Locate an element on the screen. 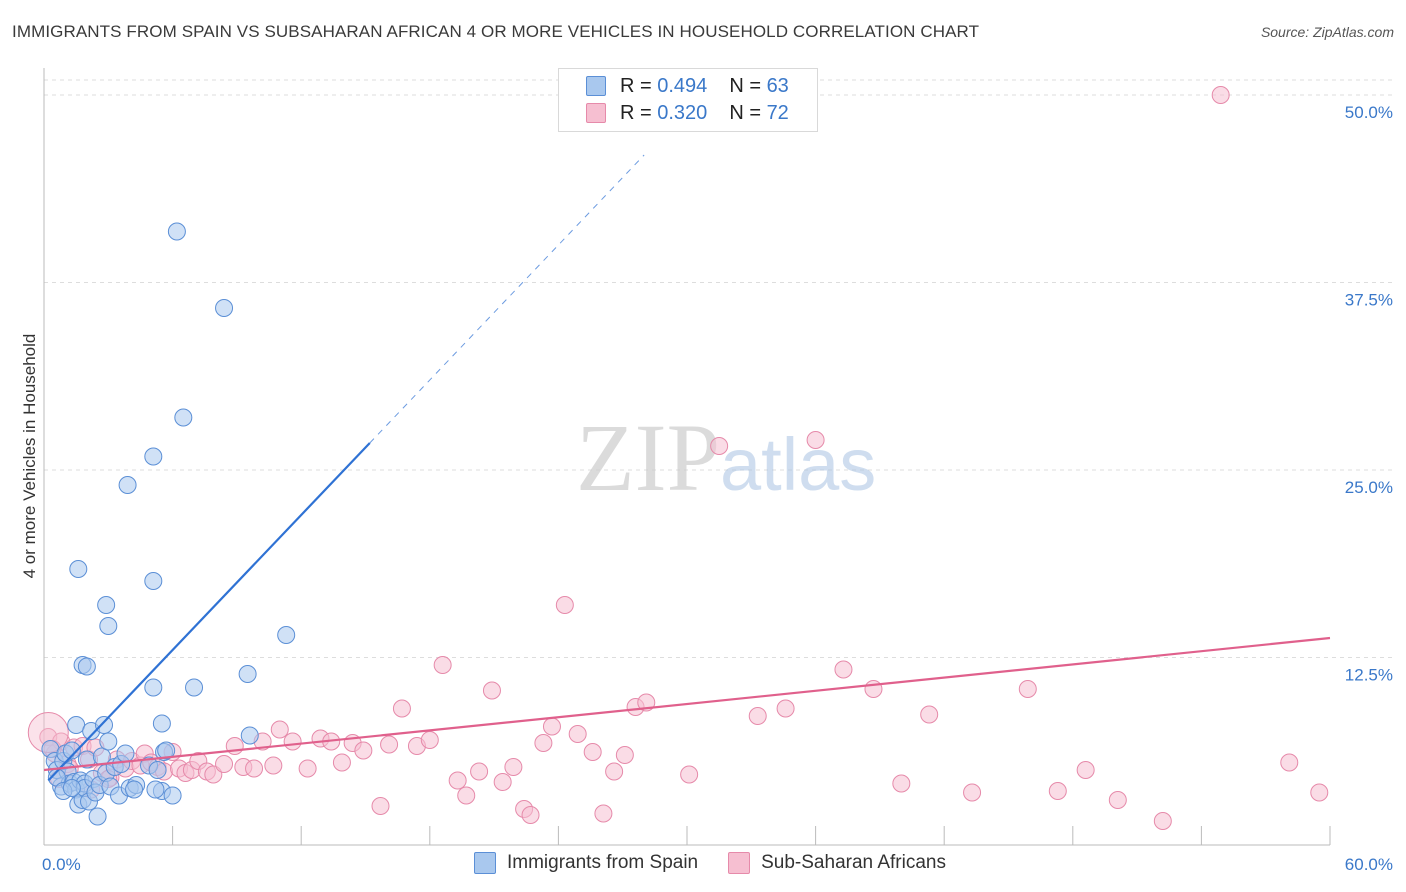  y-tick-label: 37.5% is located at coordinates (1369, 300).